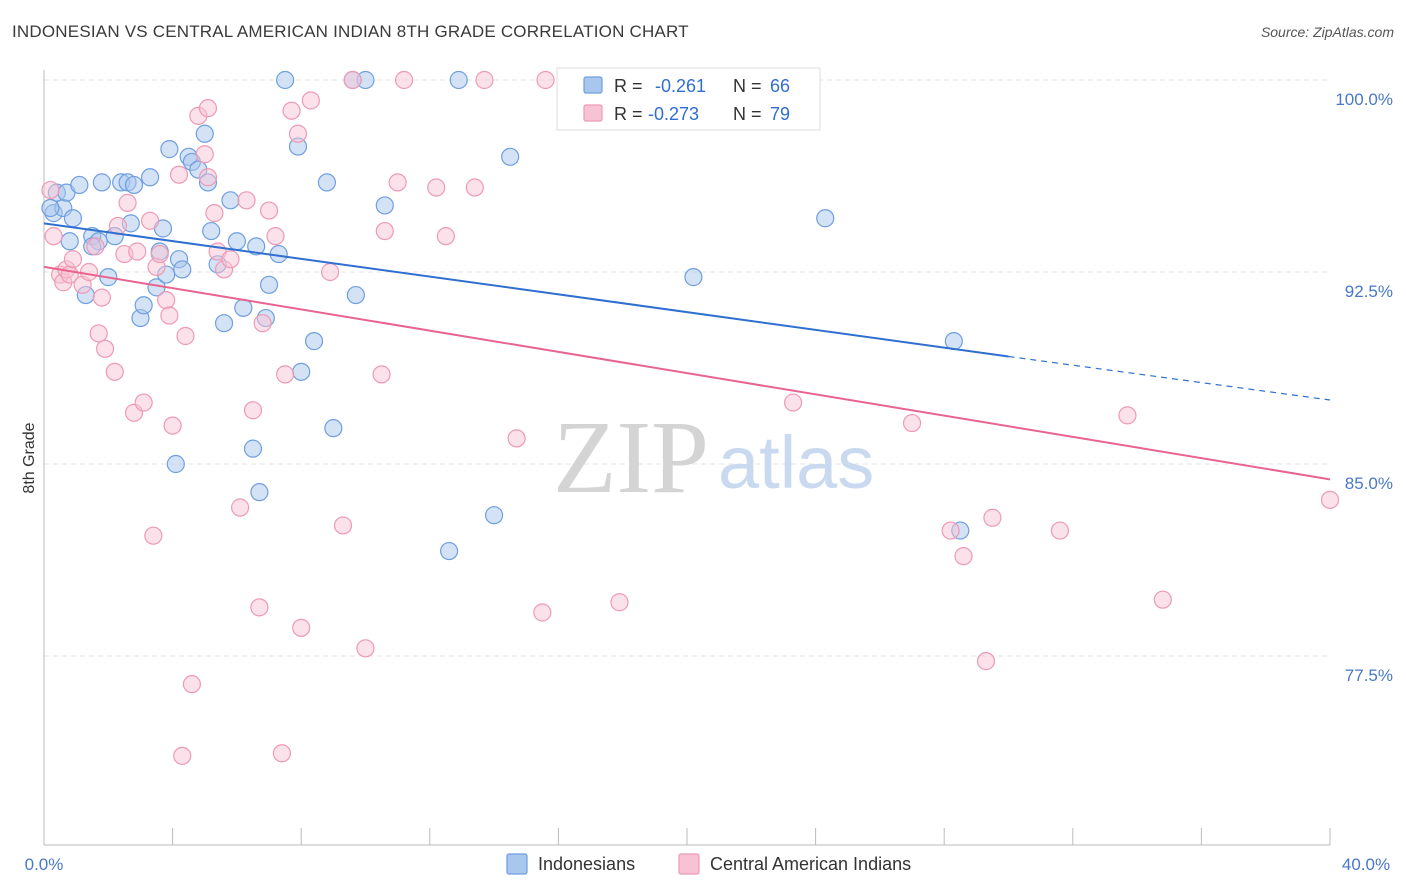  Describe the element at coordinates (1327, 32) in the screenshot. I see `chart-source: Source: ZipAtlas.com` at that location.